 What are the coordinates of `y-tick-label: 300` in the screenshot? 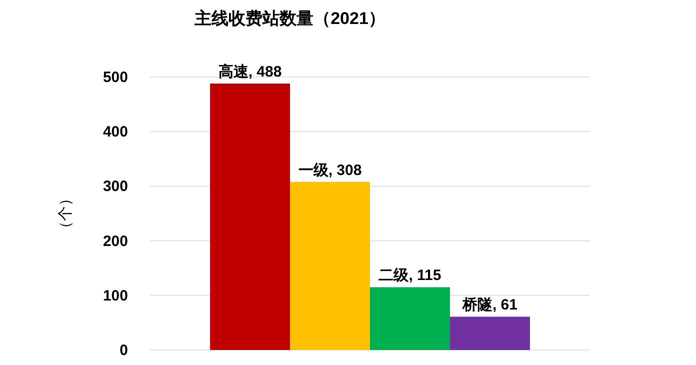 It's located at (115, 187).